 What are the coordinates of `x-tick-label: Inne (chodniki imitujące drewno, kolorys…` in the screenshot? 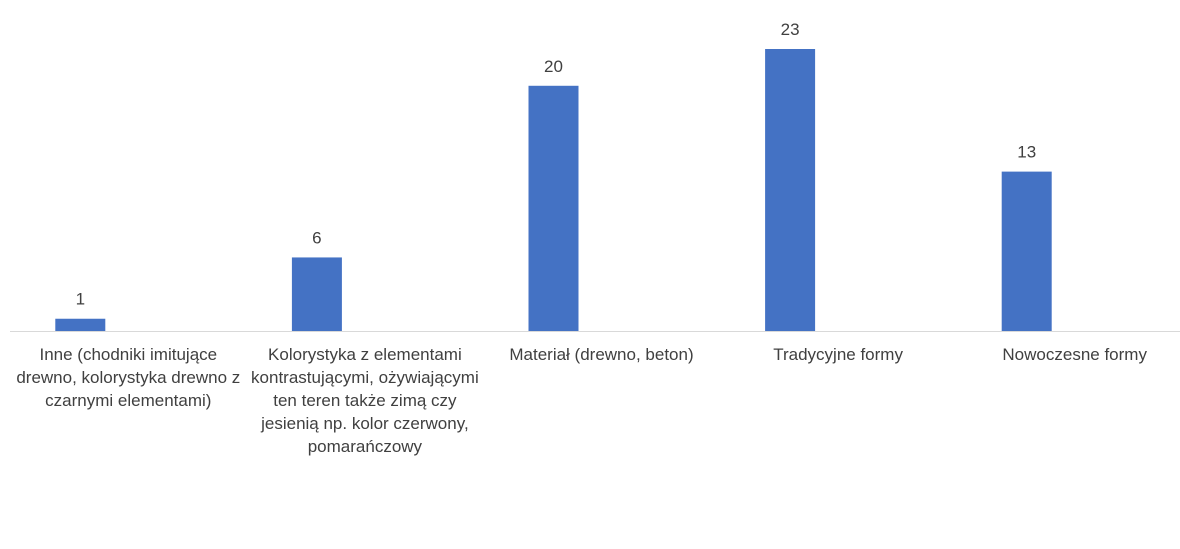 It's located at (128, 377).